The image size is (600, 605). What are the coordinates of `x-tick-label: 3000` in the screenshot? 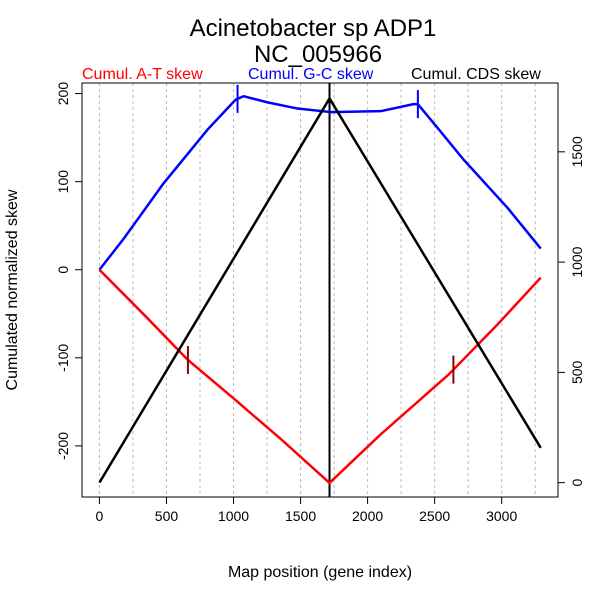 It's located at (501, 516).